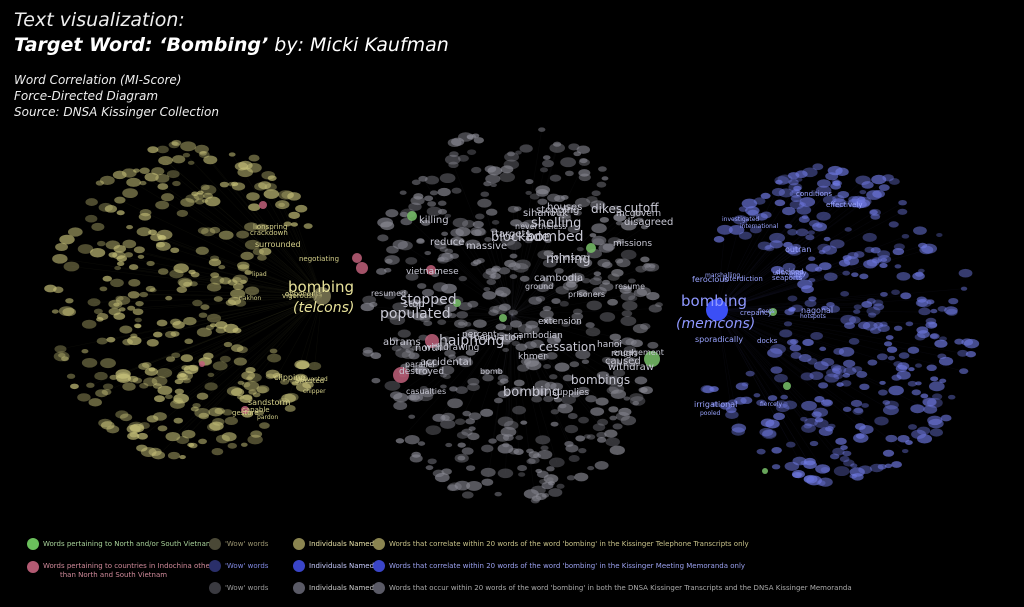  Describe the element at coordinates (267, 417) in the screenshot. I see `network-word-label: pardon` at that location.